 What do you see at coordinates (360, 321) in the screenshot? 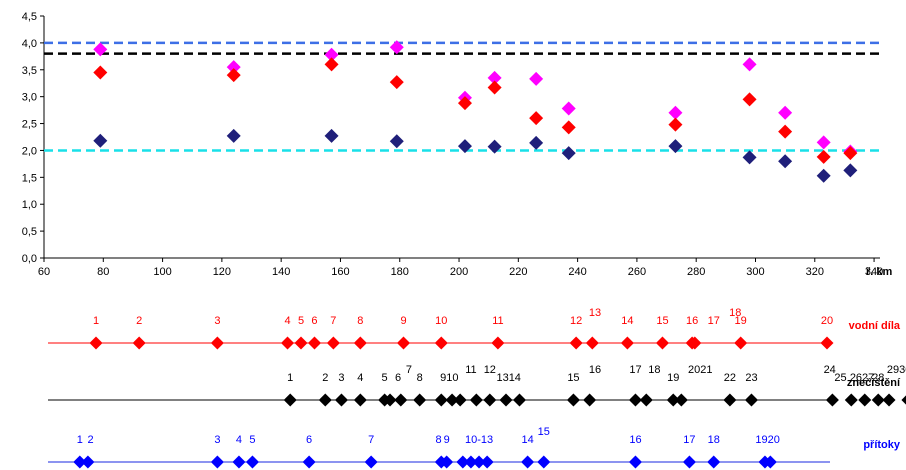
I see `timeline-label: 8` at bounding box center [360, 321].